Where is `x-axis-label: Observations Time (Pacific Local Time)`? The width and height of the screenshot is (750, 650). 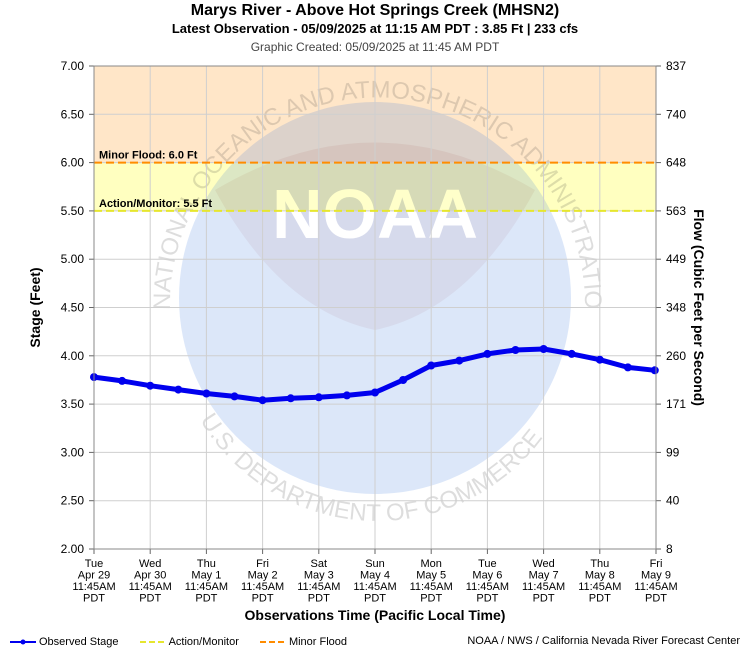
x-axis-label: Observations Time (Pacific Local Time) is located at coordinates (375, 615).